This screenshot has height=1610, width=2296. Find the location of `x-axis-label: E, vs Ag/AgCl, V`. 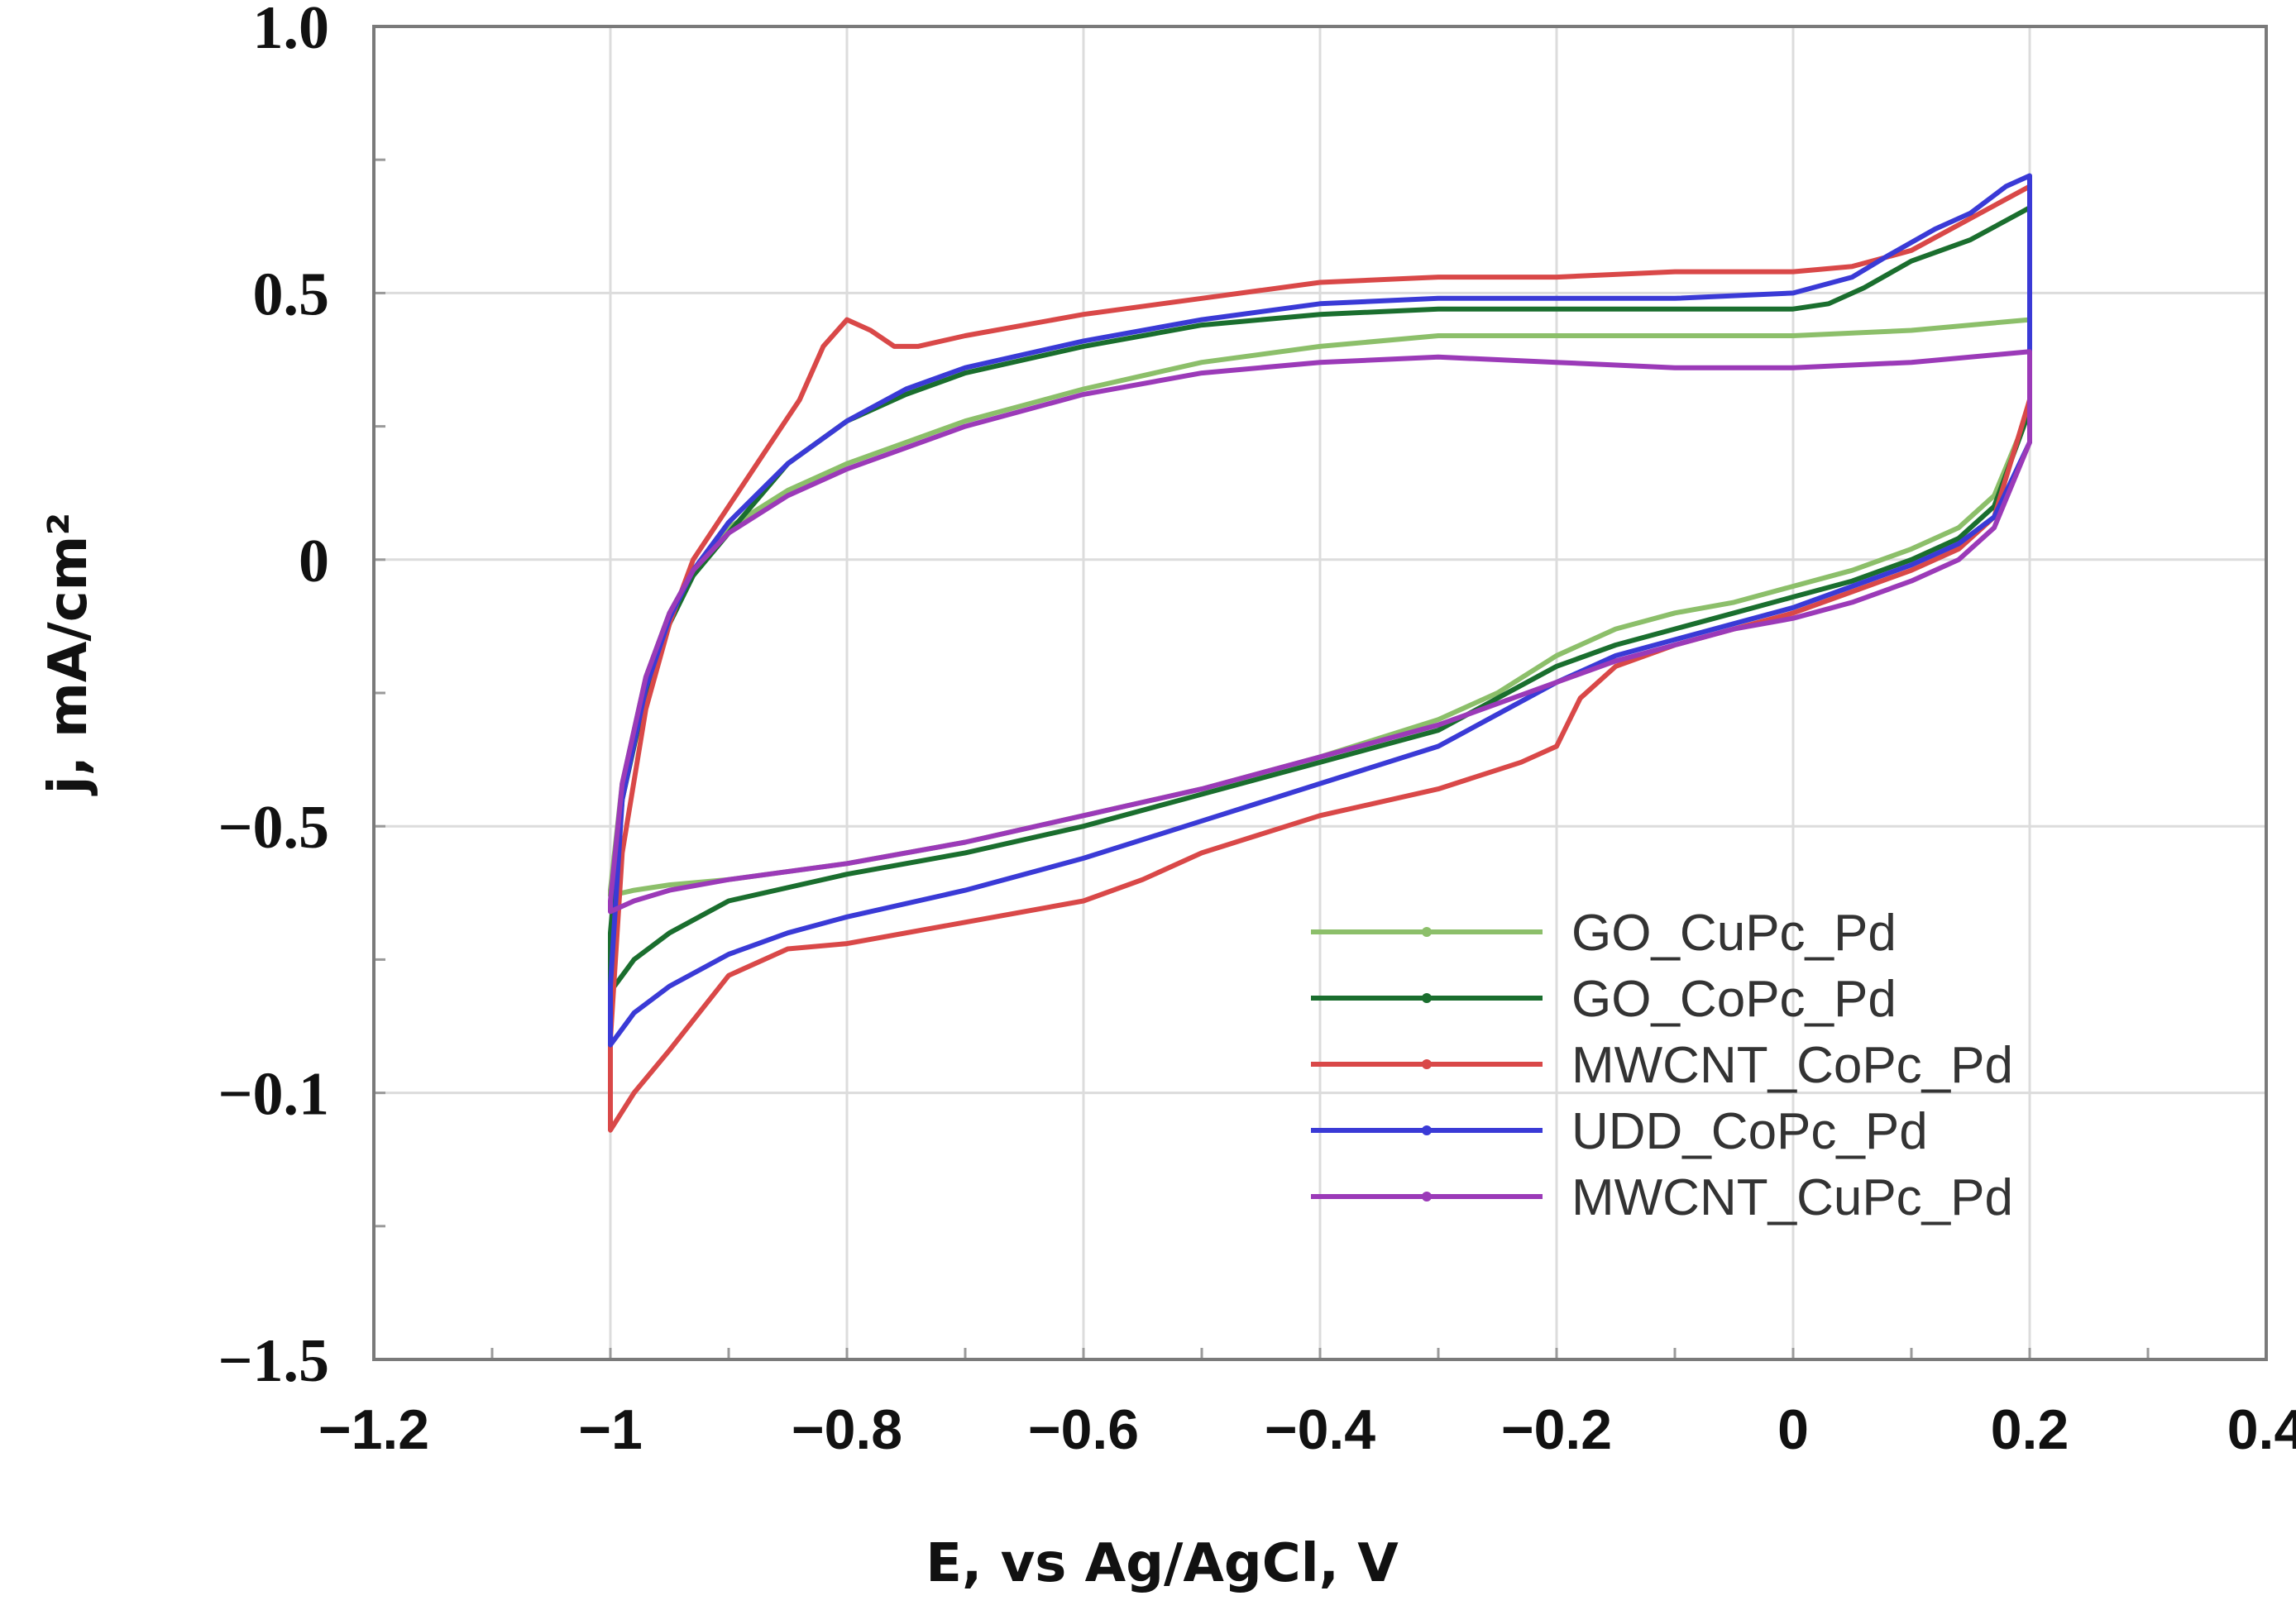

x-axis-label: E, vs Ag/AgCl, V is located at coordinates (1162, 1563).